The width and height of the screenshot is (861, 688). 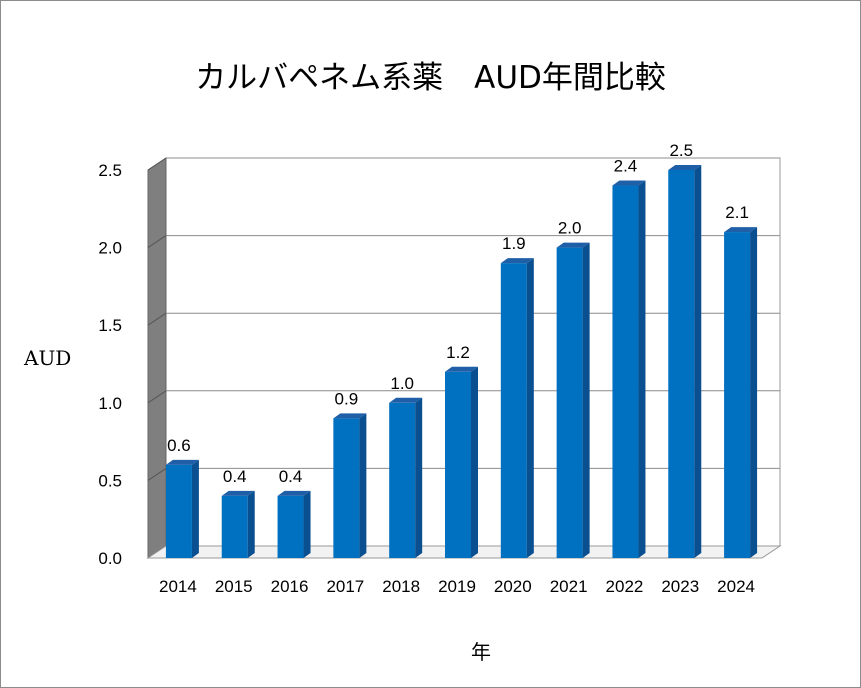 I want to click on data-label: 0.6, so click(x=179, y=445).